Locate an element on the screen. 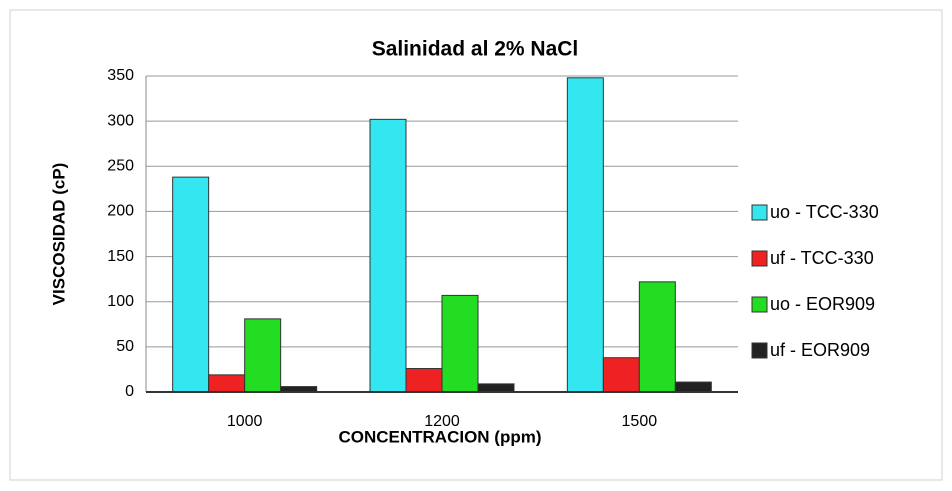  legend-label: uf - EOR909 is located at coordinates (820, 350).